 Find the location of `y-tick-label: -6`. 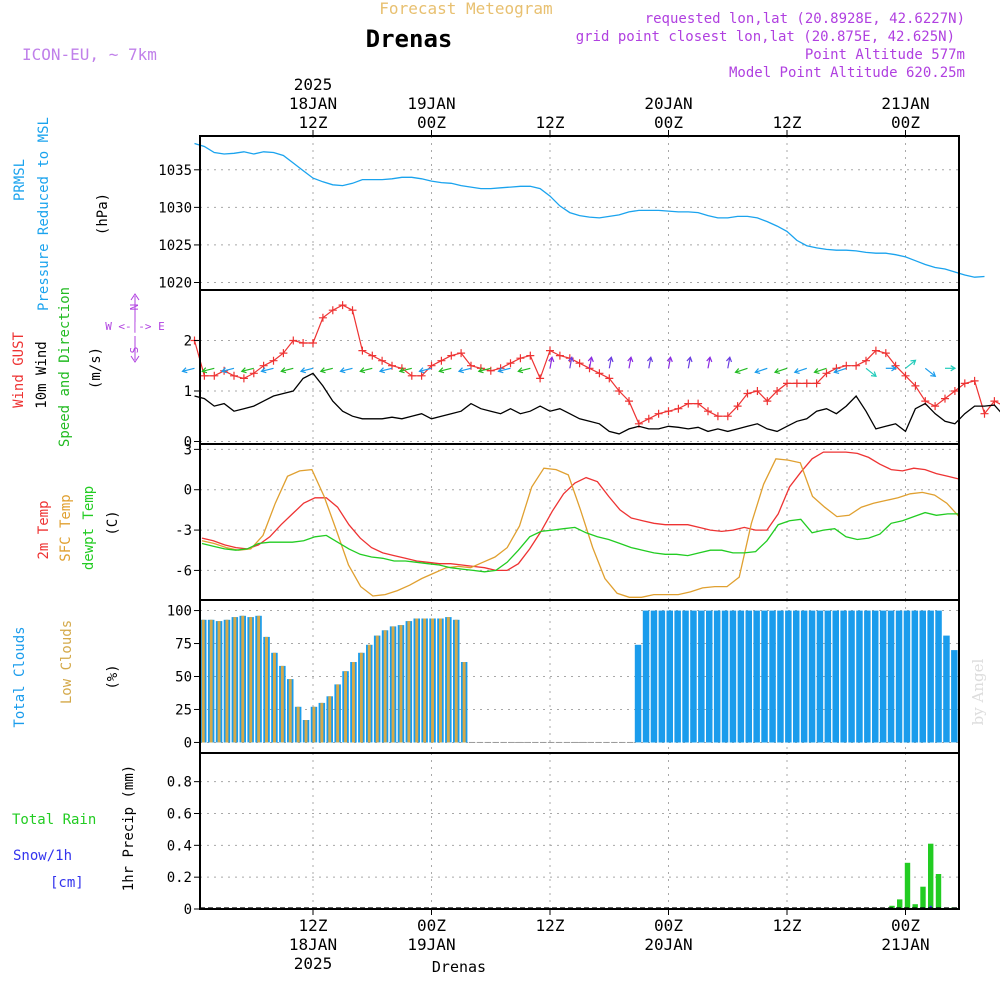

y-tick-label: -6 is located at coordinates (183, 571).